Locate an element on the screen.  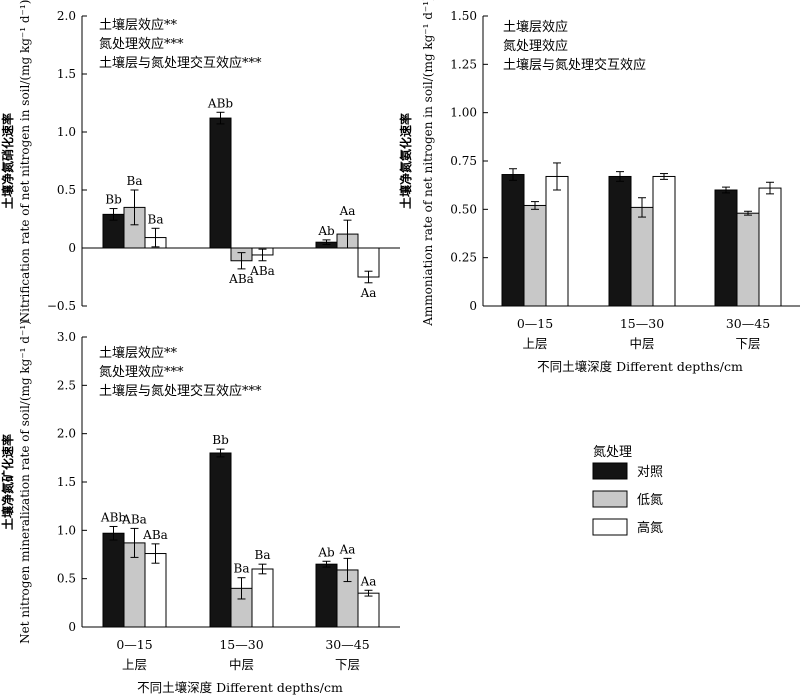
legend-swatch-control is located at coordinates (610, 471).